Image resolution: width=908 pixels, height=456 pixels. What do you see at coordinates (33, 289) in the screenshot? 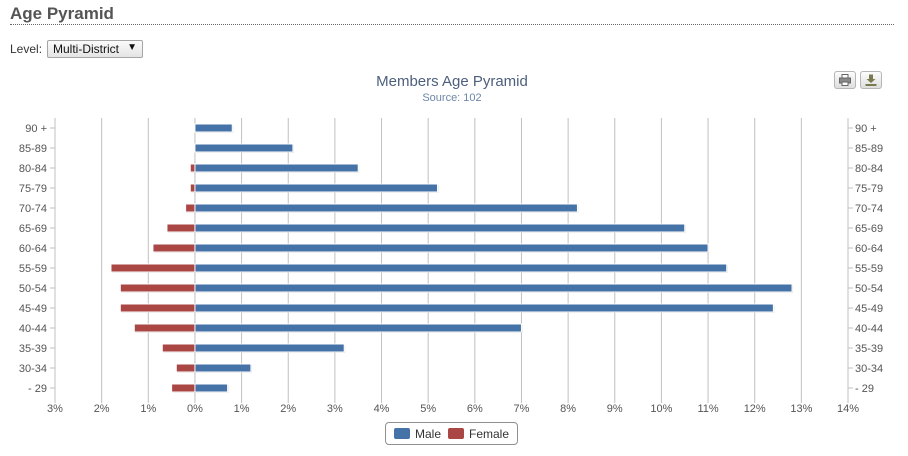
I see `y-category-label-left: 50-54` at bounding box center [33, 289].